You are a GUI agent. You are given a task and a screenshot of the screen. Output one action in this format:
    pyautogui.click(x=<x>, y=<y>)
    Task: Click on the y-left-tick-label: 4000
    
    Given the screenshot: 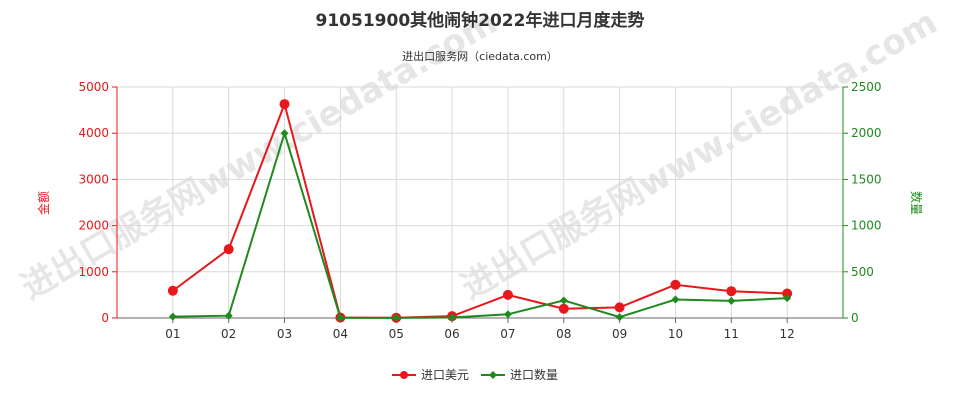 What is the action you would take?
    pyautogui.click(x=93, y=133)
    